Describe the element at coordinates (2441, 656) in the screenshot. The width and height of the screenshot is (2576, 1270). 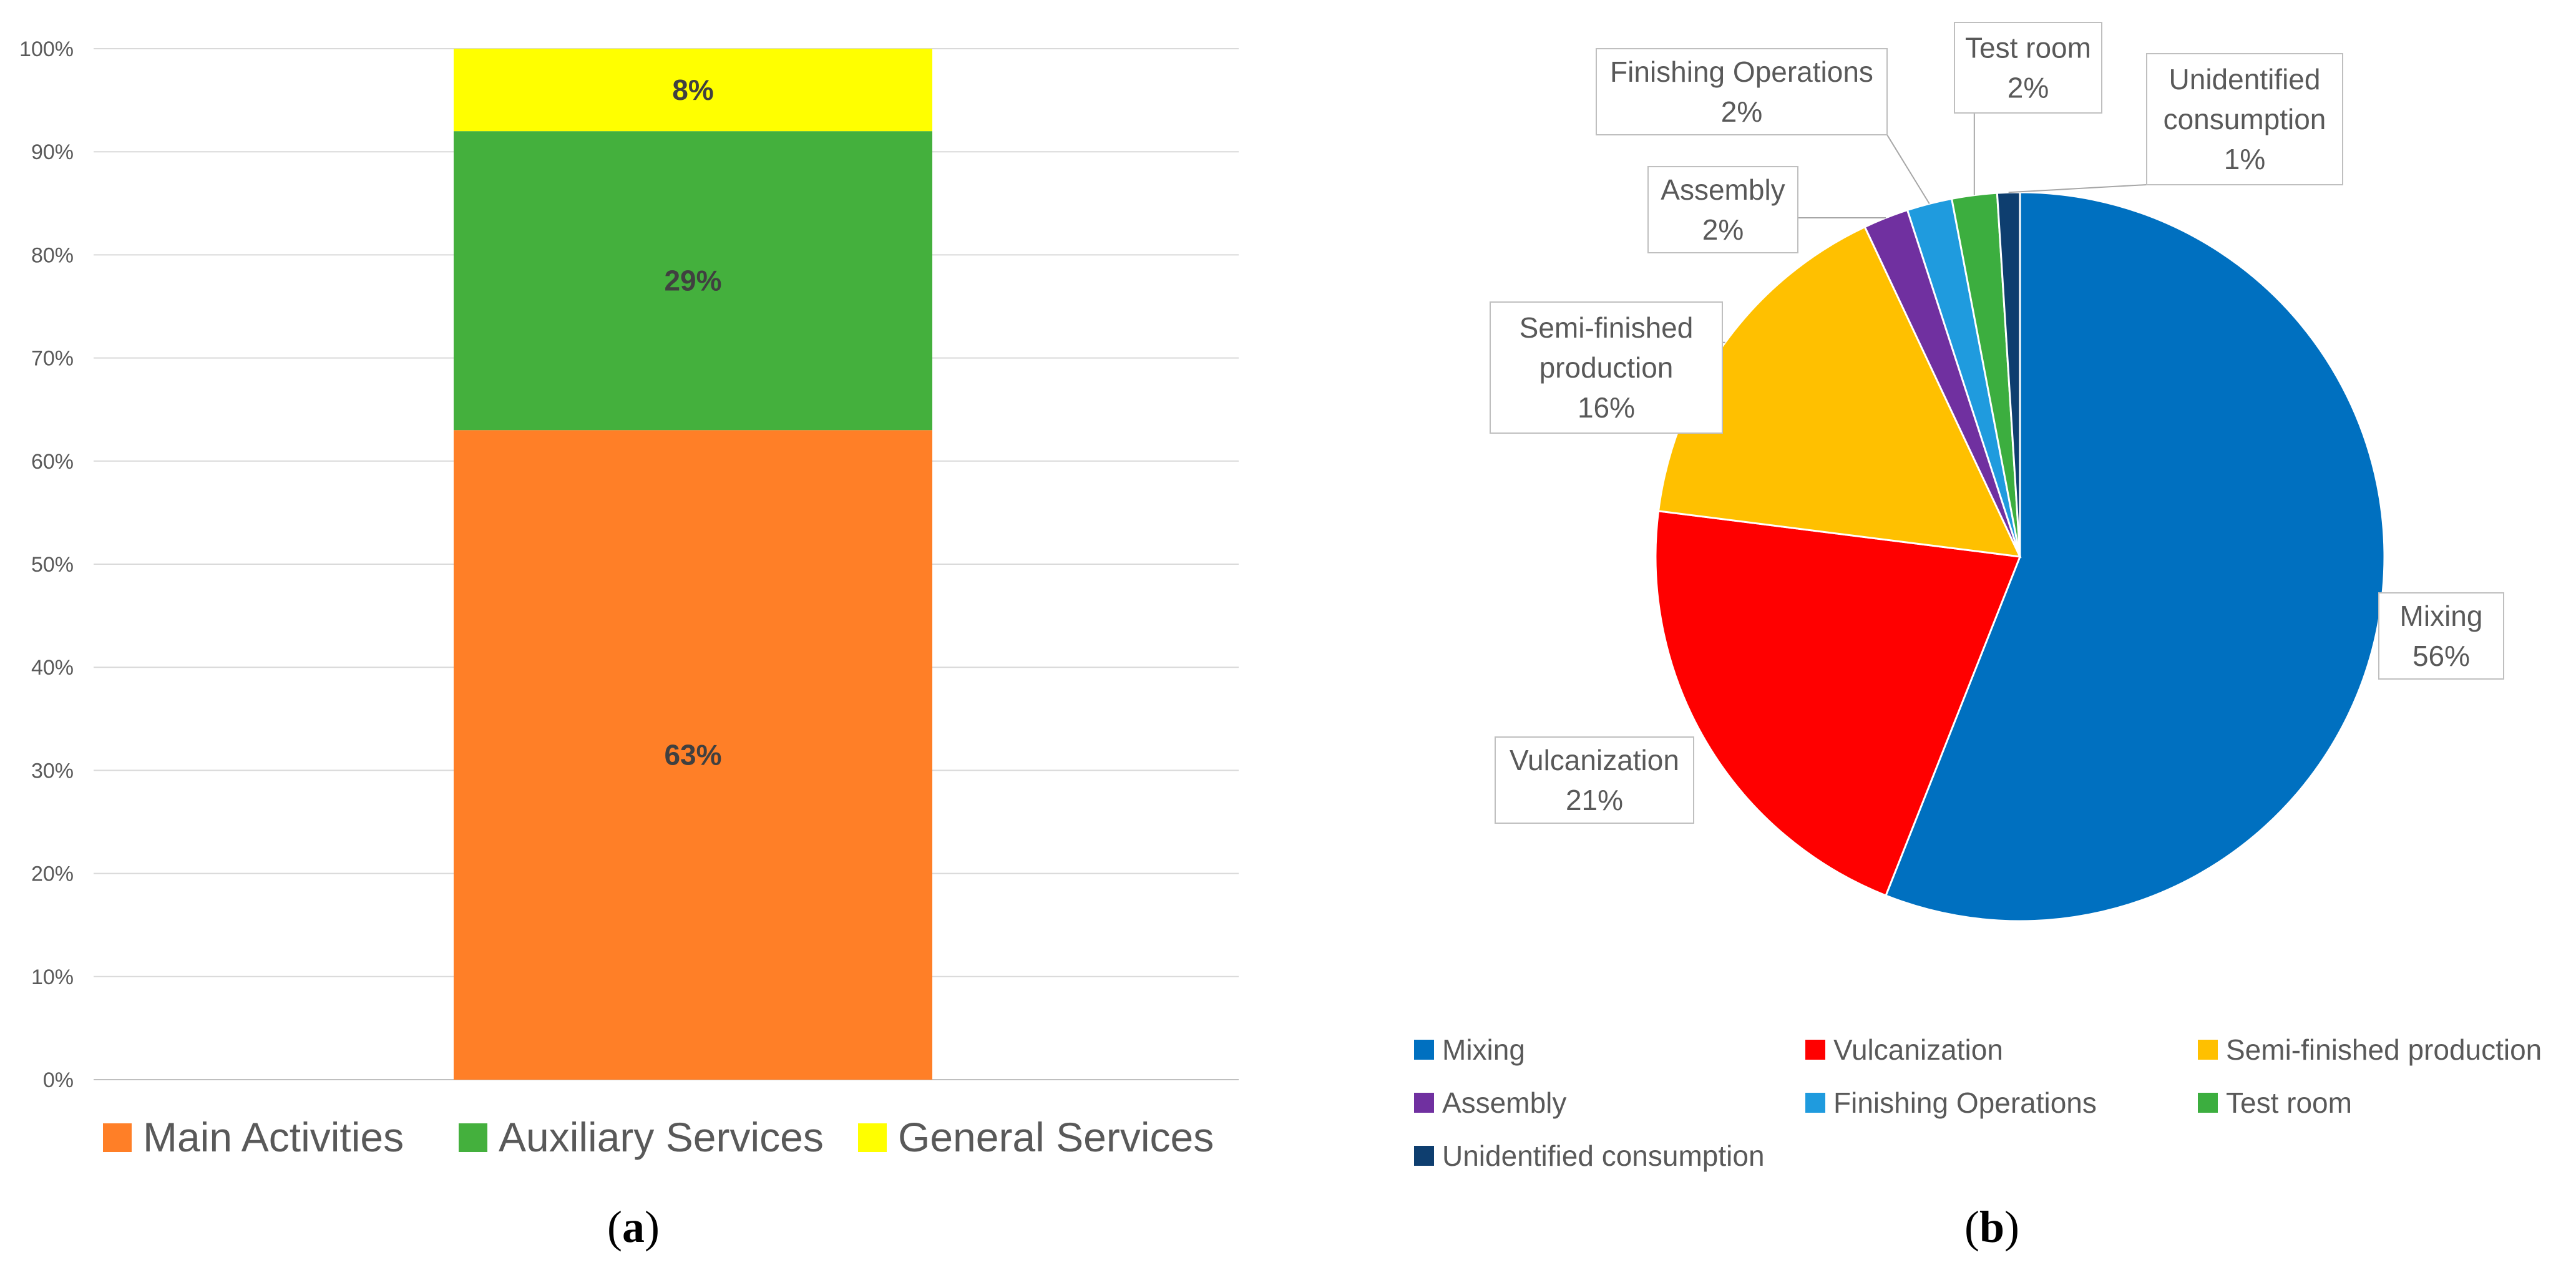
I see `callout-value: 56%` at that location.